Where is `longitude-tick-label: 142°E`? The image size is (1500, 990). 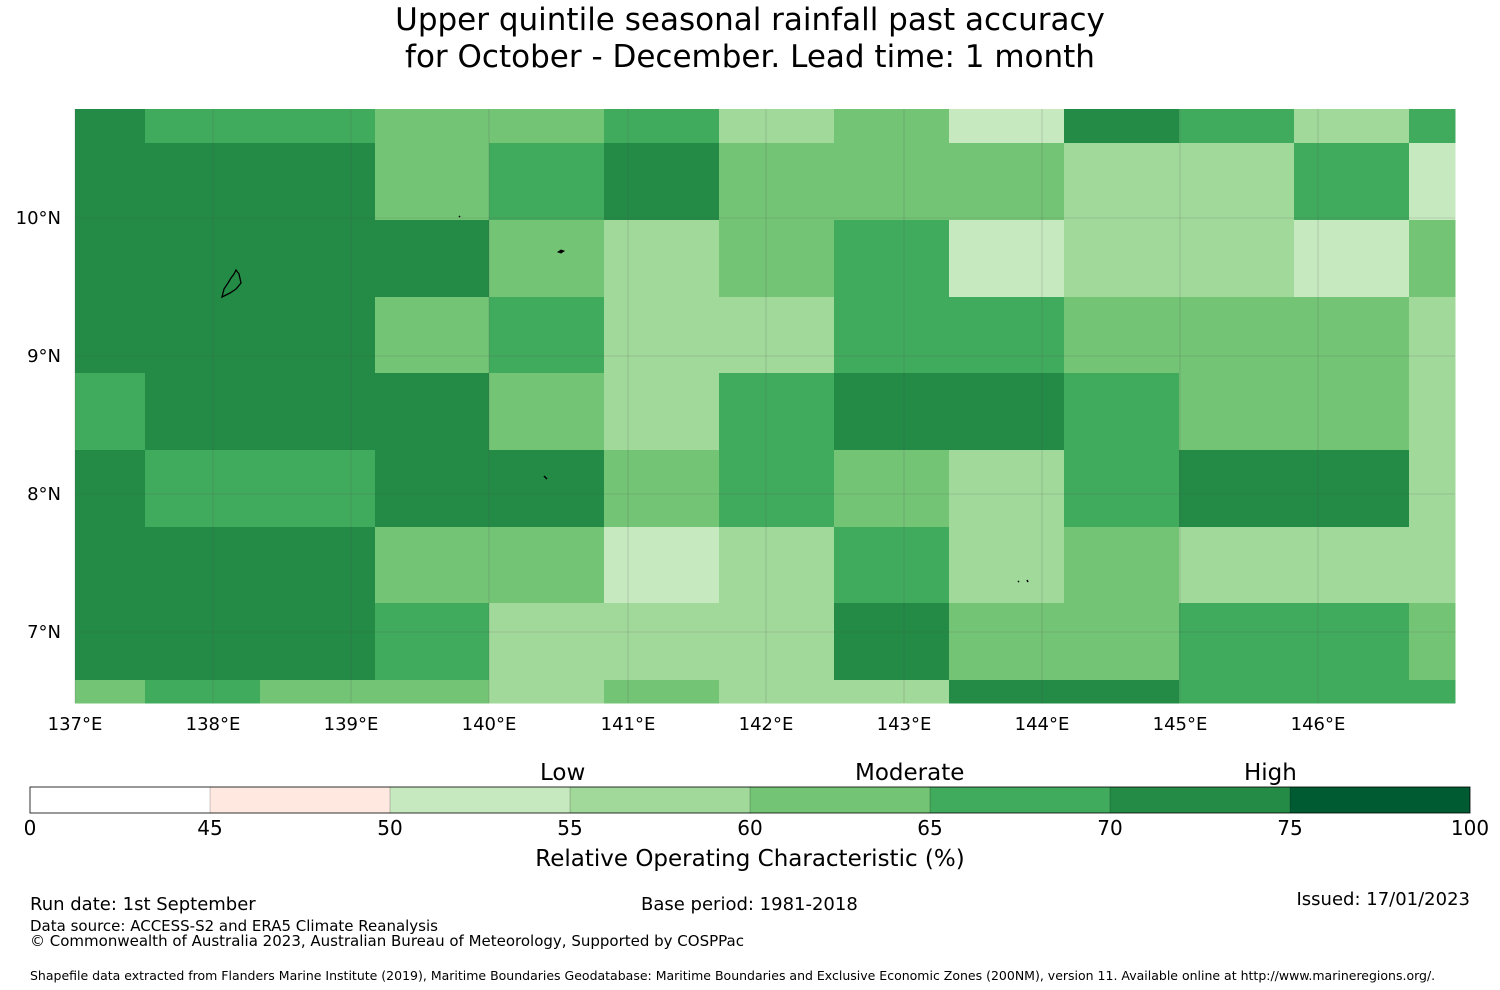 longitude-tick-label: 142°E is located at coordinates (766, 724).